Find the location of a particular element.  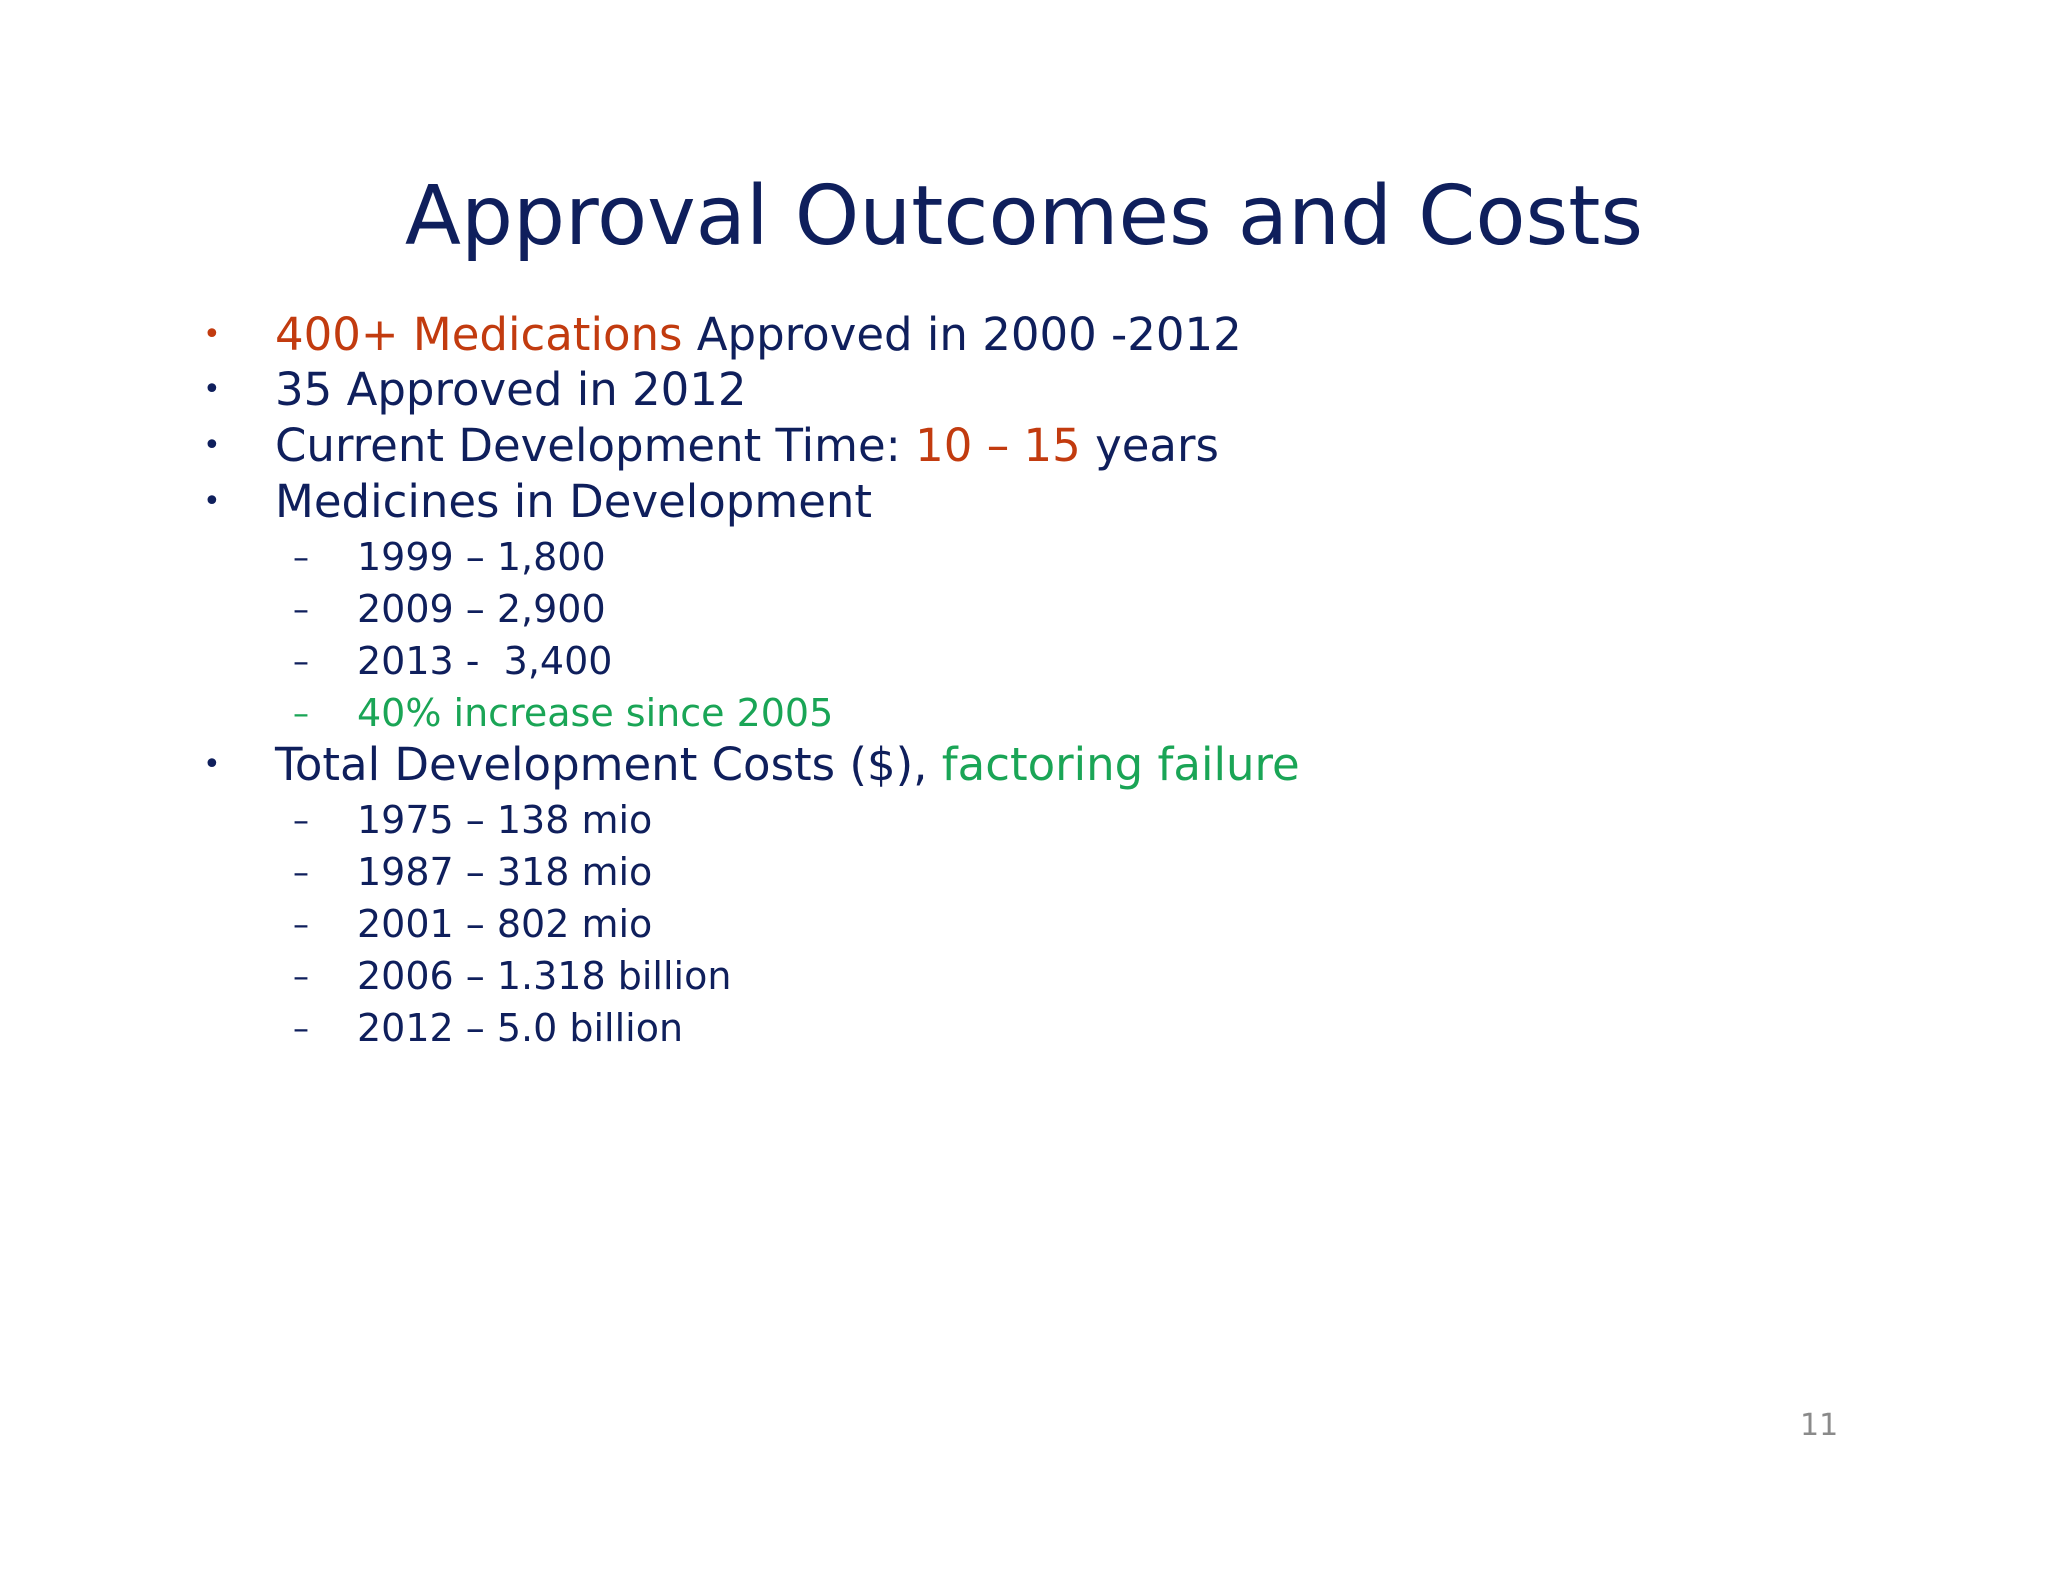

sub-item-text: 2012 – 5.0 billion is located at coordinates (520, 1028).